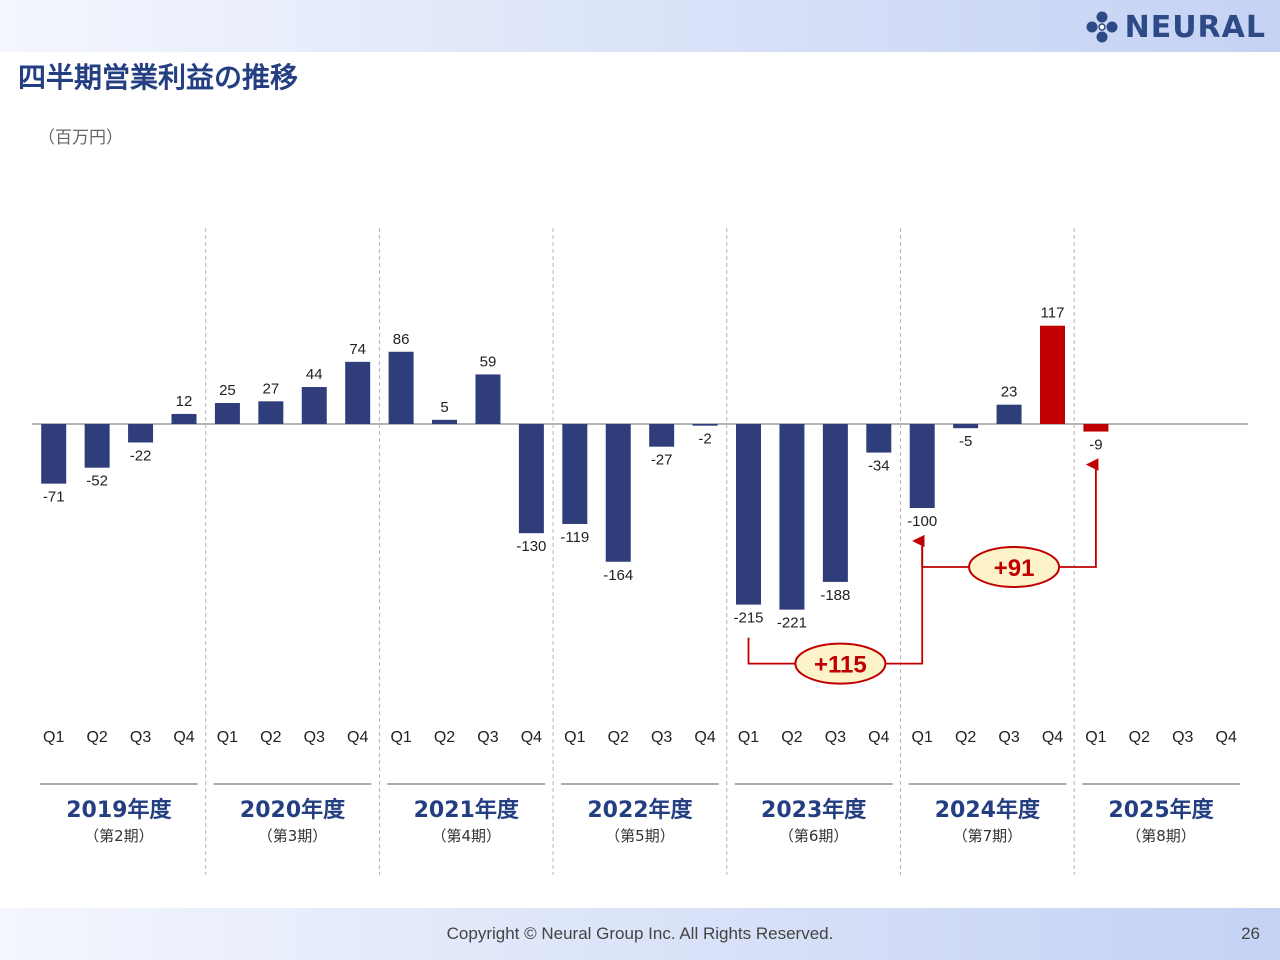 The image size is (1280, 960). Describe the element at coordinates (835, 503) in the screenshot. I see `bar-2023年度-Q3` at that location.